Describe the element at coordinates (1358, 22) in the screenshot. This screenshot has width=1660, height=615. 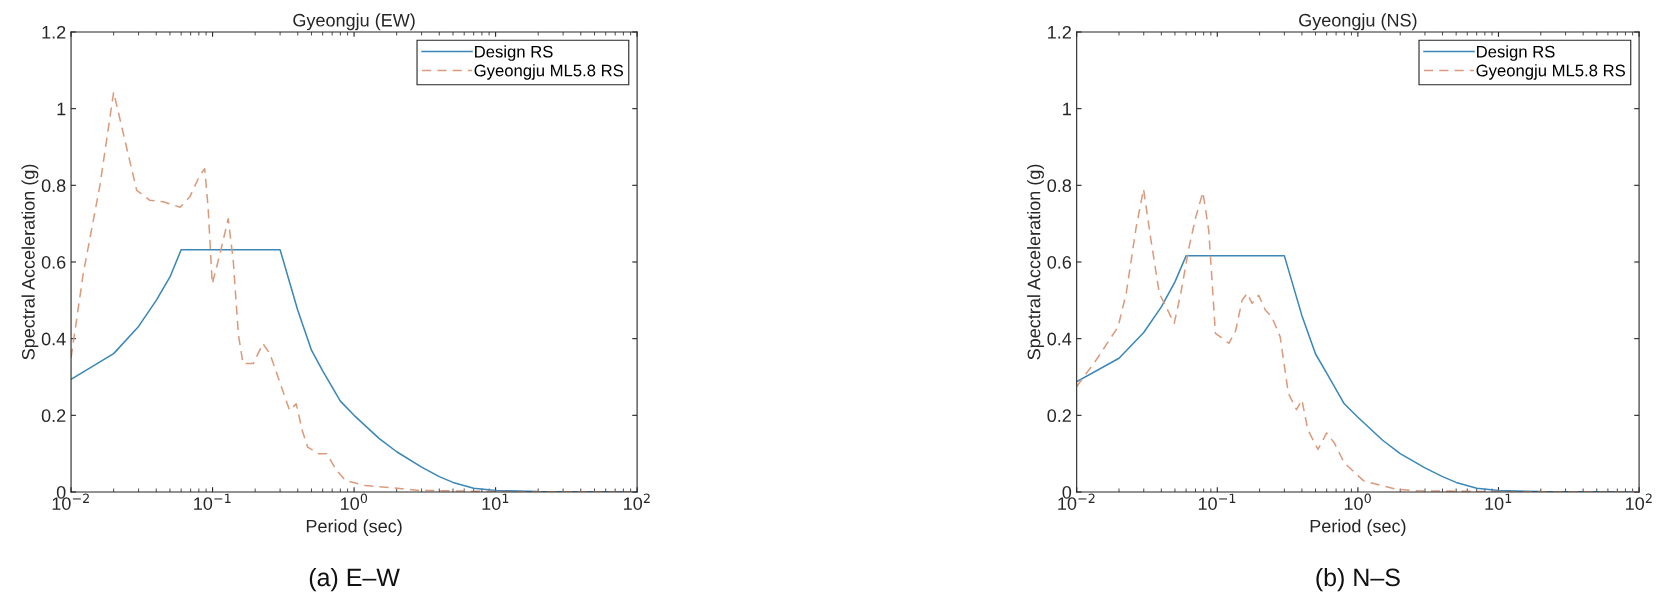
I see `chart-title: Gyeongju (NS)` at that location.